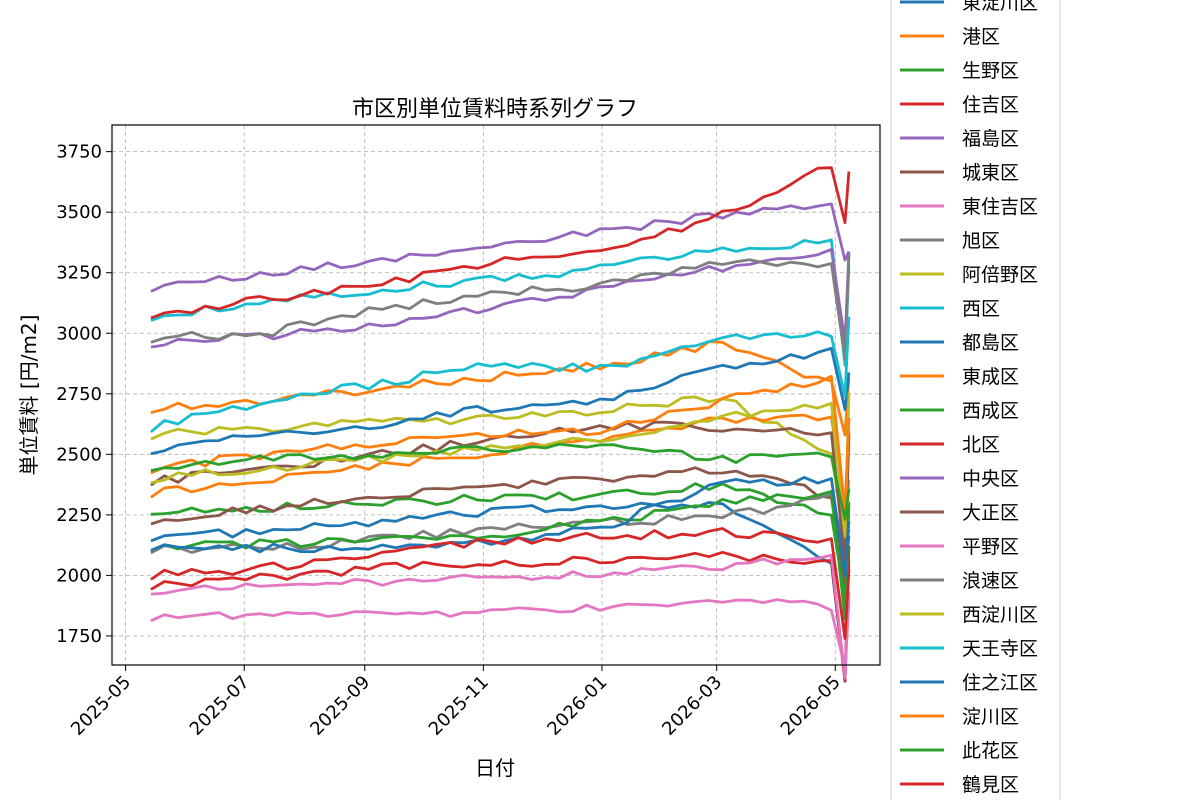 This screenshot has height=800, width=1200. Describe the element at coordinates (79, 333) in the screenshot. I see `y-tick-label: 3000` at that location.